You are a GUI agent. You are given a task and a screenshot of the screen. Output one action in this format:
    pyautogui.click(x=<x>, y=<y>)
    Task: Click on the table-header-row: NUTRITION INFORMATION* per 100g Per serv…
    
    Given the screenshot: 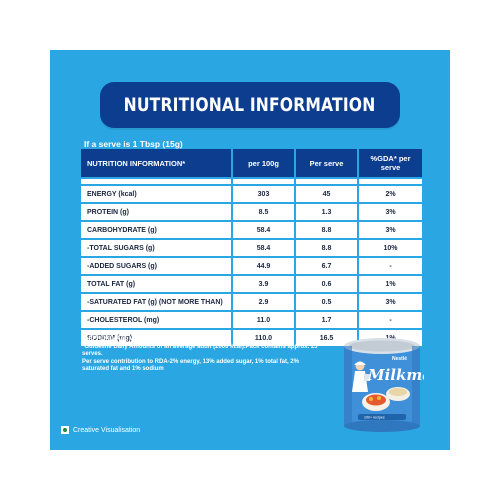 What is the action you would take?
    pyautogui.click(x=251, y=163)
    